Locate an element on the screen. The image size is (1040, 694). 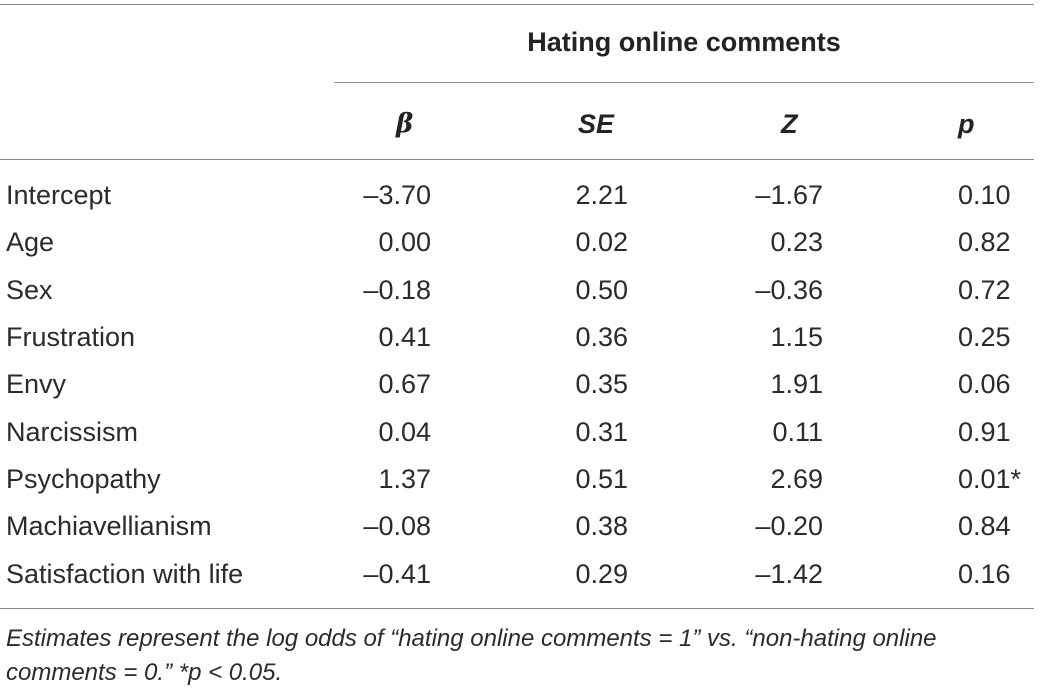
table-top-rule is located at coordinates (517, 4).